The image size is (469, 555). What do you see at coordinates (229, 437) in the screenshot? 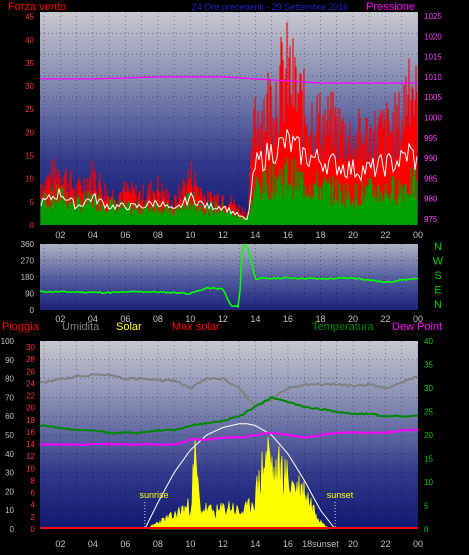
I see `dew-point-line` at bounding box center [229, 437].